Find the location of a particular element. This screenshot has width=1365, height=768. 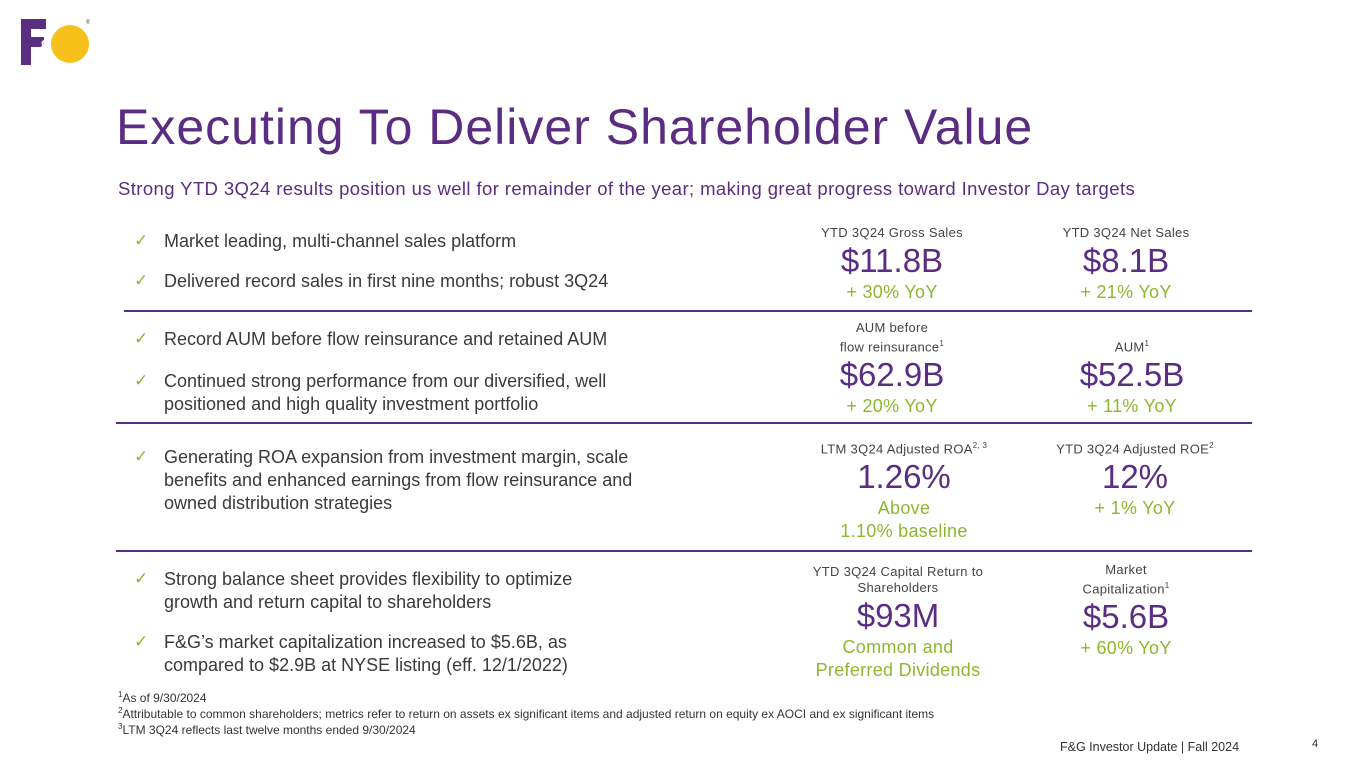

metric-label: YTD 3Q24 Net Sales is located at coordinates (1126, 232).